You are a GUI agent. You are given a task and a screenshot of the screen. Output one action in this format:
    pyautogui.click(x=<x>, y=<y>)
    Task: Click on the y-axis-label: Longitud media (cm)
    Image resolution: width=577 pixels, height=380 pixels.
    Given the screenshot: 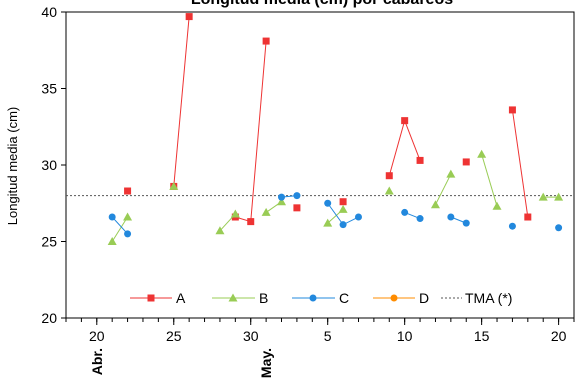 What is the action you would take?
    pyautogui.click(x=12, y=166)
    